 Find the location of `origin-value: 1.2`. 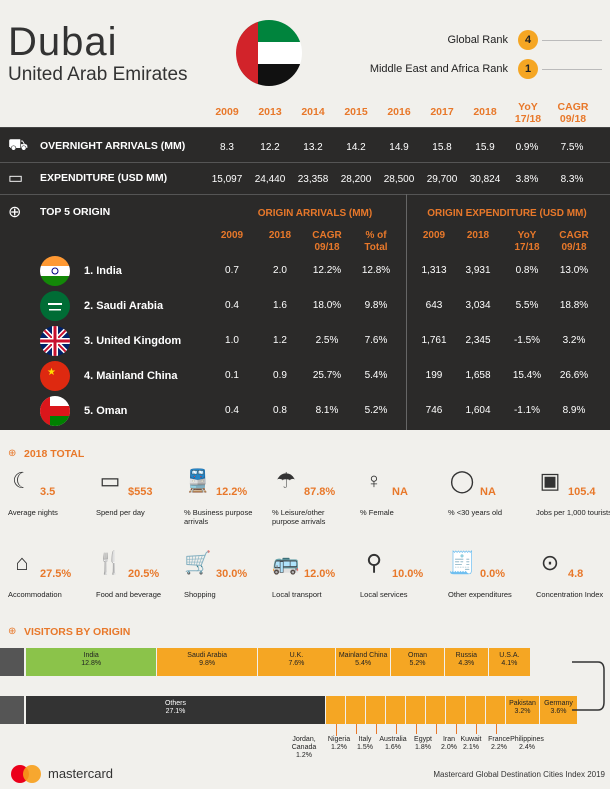

origin-value: 1.2 is located at coordinates (280, 340).